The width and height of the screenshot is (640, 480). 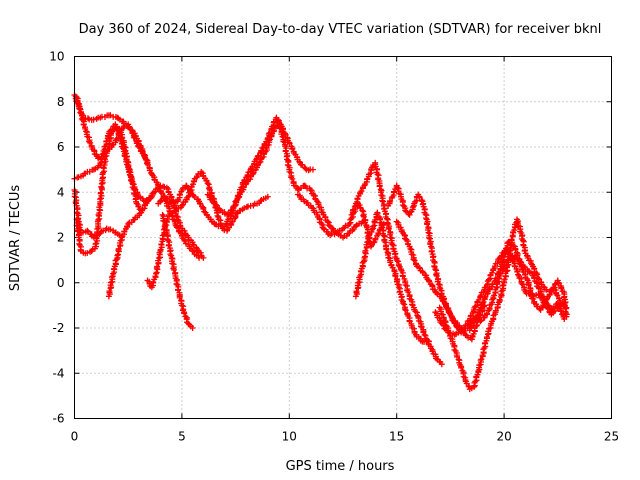 I want to click on y-tick-label: -6, so click(x=59, y=419).